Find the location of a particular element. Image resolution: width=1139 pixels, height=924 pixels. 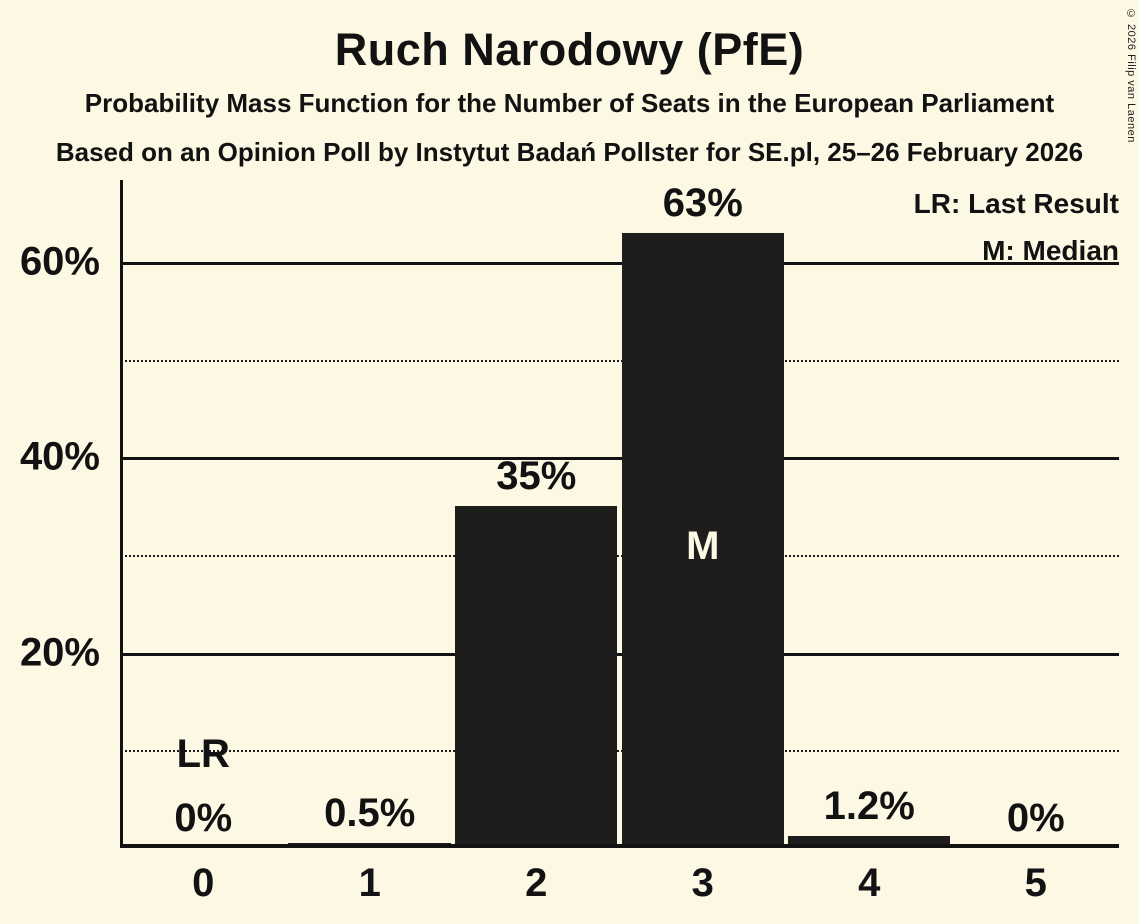

chart-legend: LR: Last Result M: Median is located at coordinates (1016, 227).